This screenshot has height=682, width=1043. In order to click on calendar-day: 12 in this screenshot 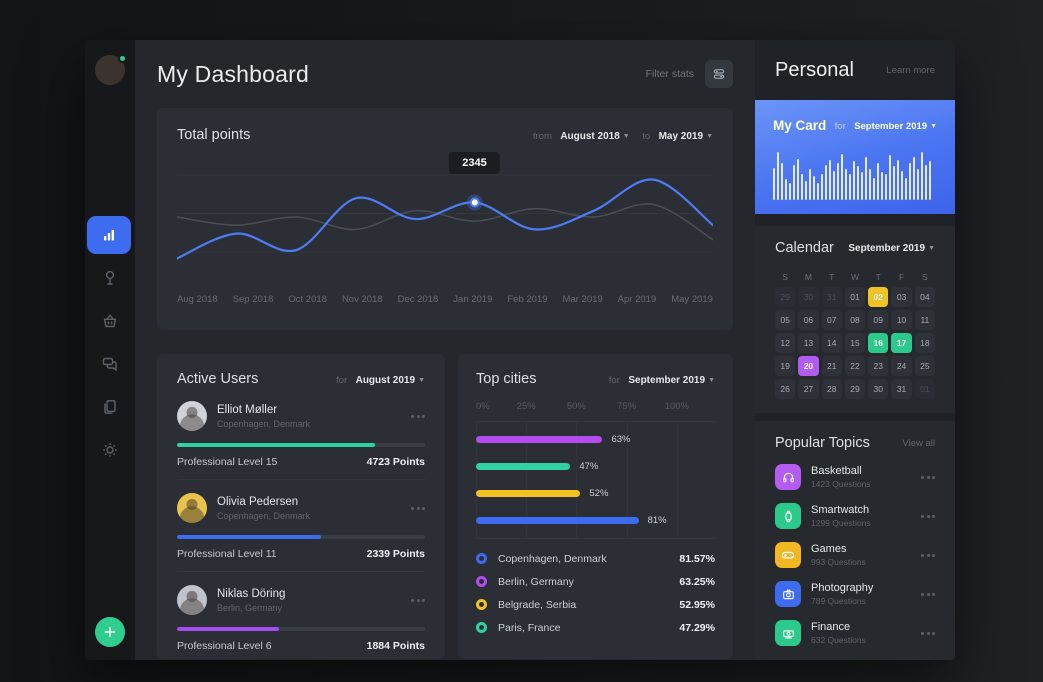, I will do `click(785, 343)`.